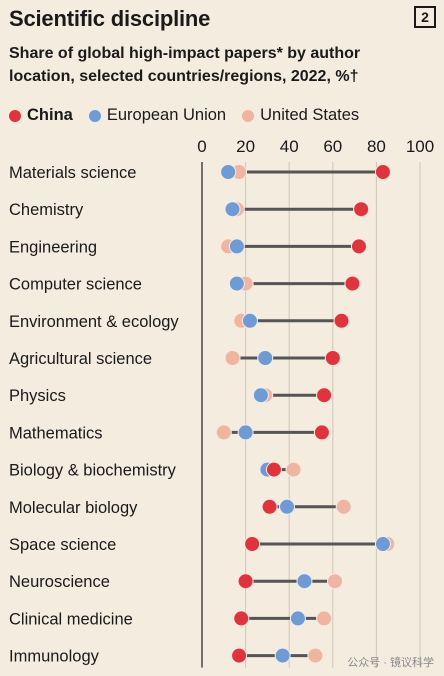 The image size is (444, 676). What do you see at coordinates (73, 508) in the screenshot?
I see `category-label: Molecular biology` at bounding box center [73, 508].